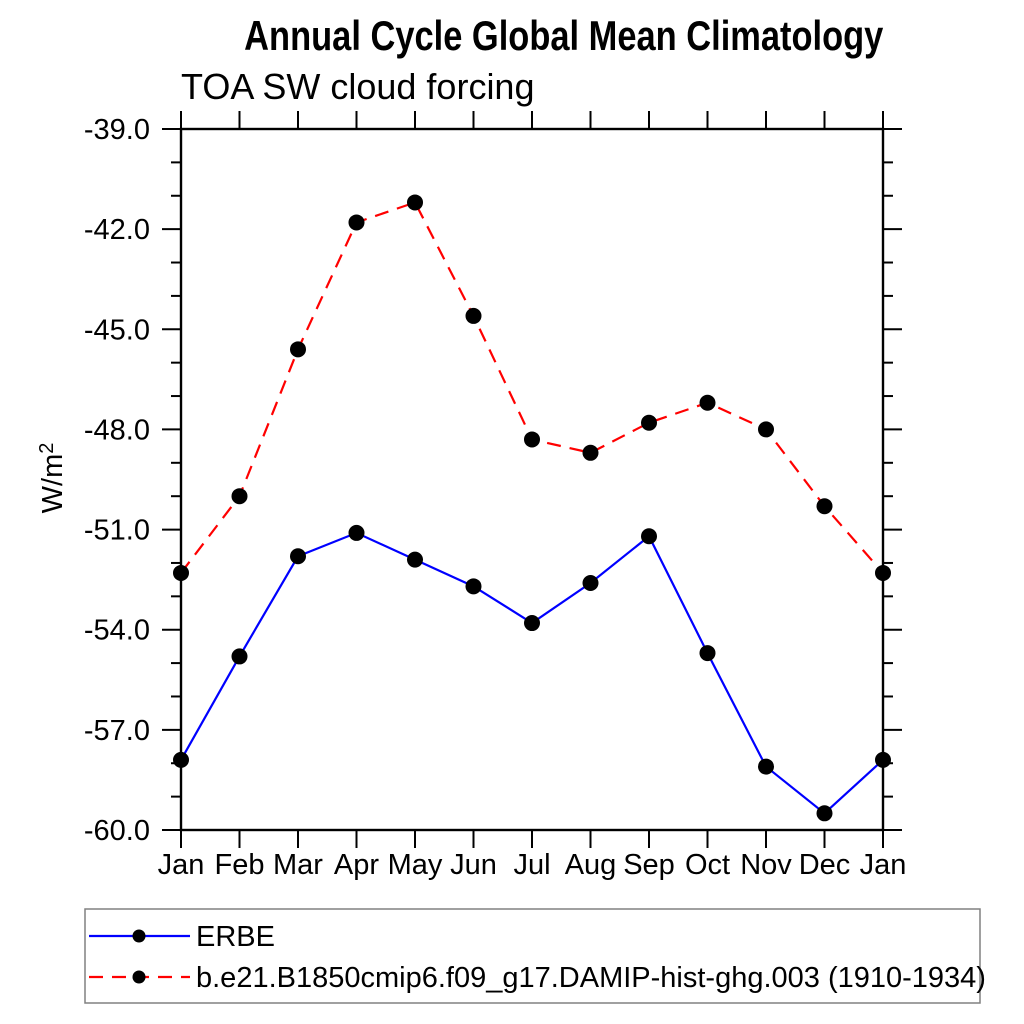 Image resolution: width=1024 pixels, height=1024 pixels. Describe the element at coordinates (707, 865) in the screenshot. I see `x-axis-tick-label: Oct` at that location.